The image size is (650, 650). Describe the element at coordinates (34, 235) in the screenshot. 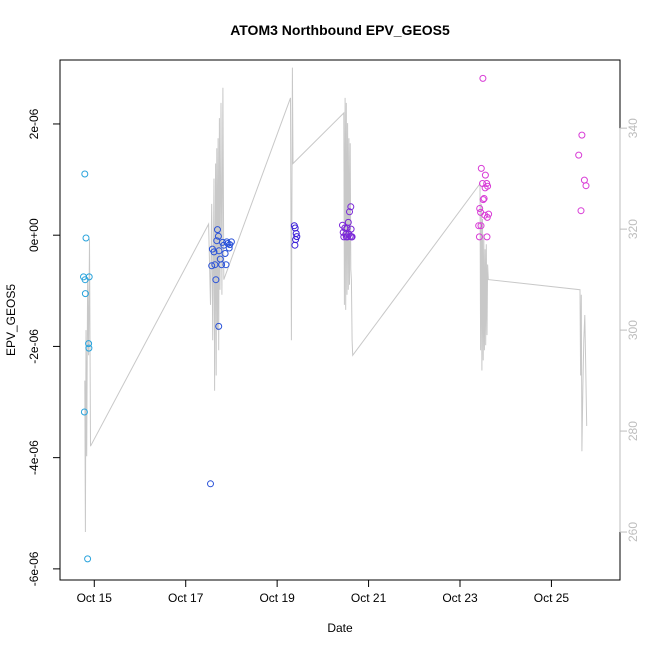

I see `y-tick-label: 0e+00` at that location.